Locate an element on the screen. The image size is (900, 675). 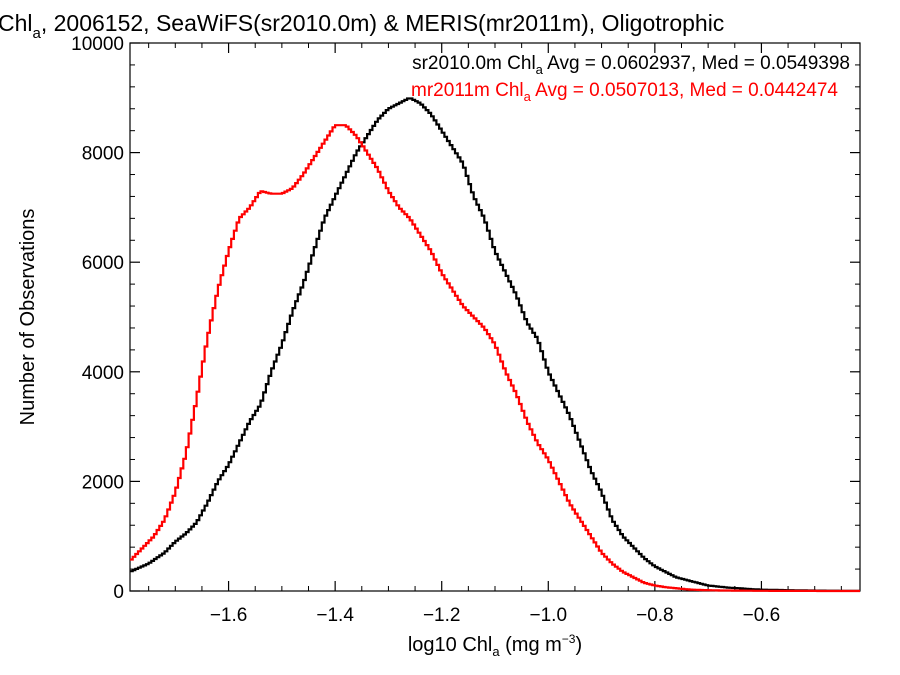
y-tick-label: 8000 is located at coordinates (103, 154).